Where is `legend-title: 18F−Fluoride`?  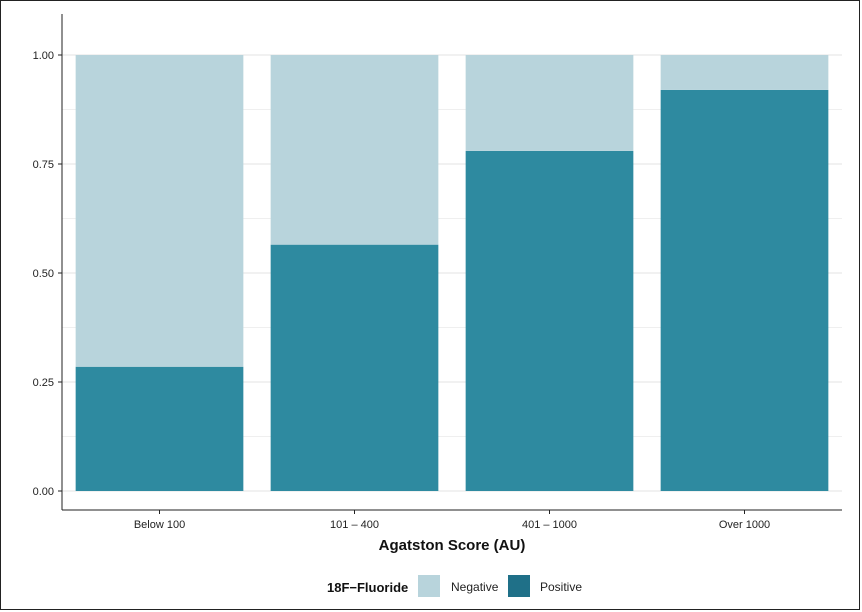 legend-title: 18F−Fluoride is located at coordinates (367, 587).